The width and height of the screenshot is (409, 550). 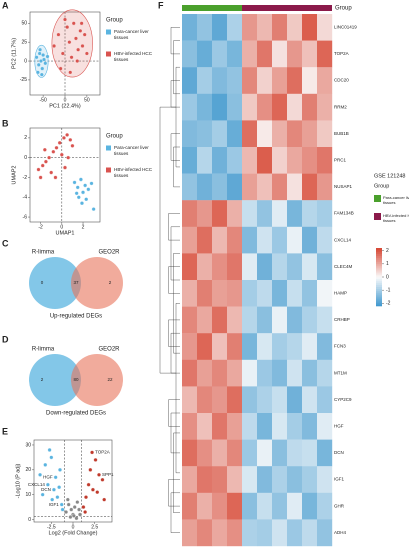 I want to click on plot-area, so click(x=65, y=175).